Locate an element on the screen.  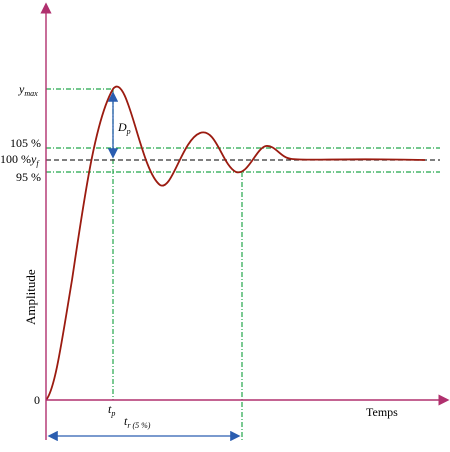
x-axis-title: Temps is located at coordinates (382, 412).